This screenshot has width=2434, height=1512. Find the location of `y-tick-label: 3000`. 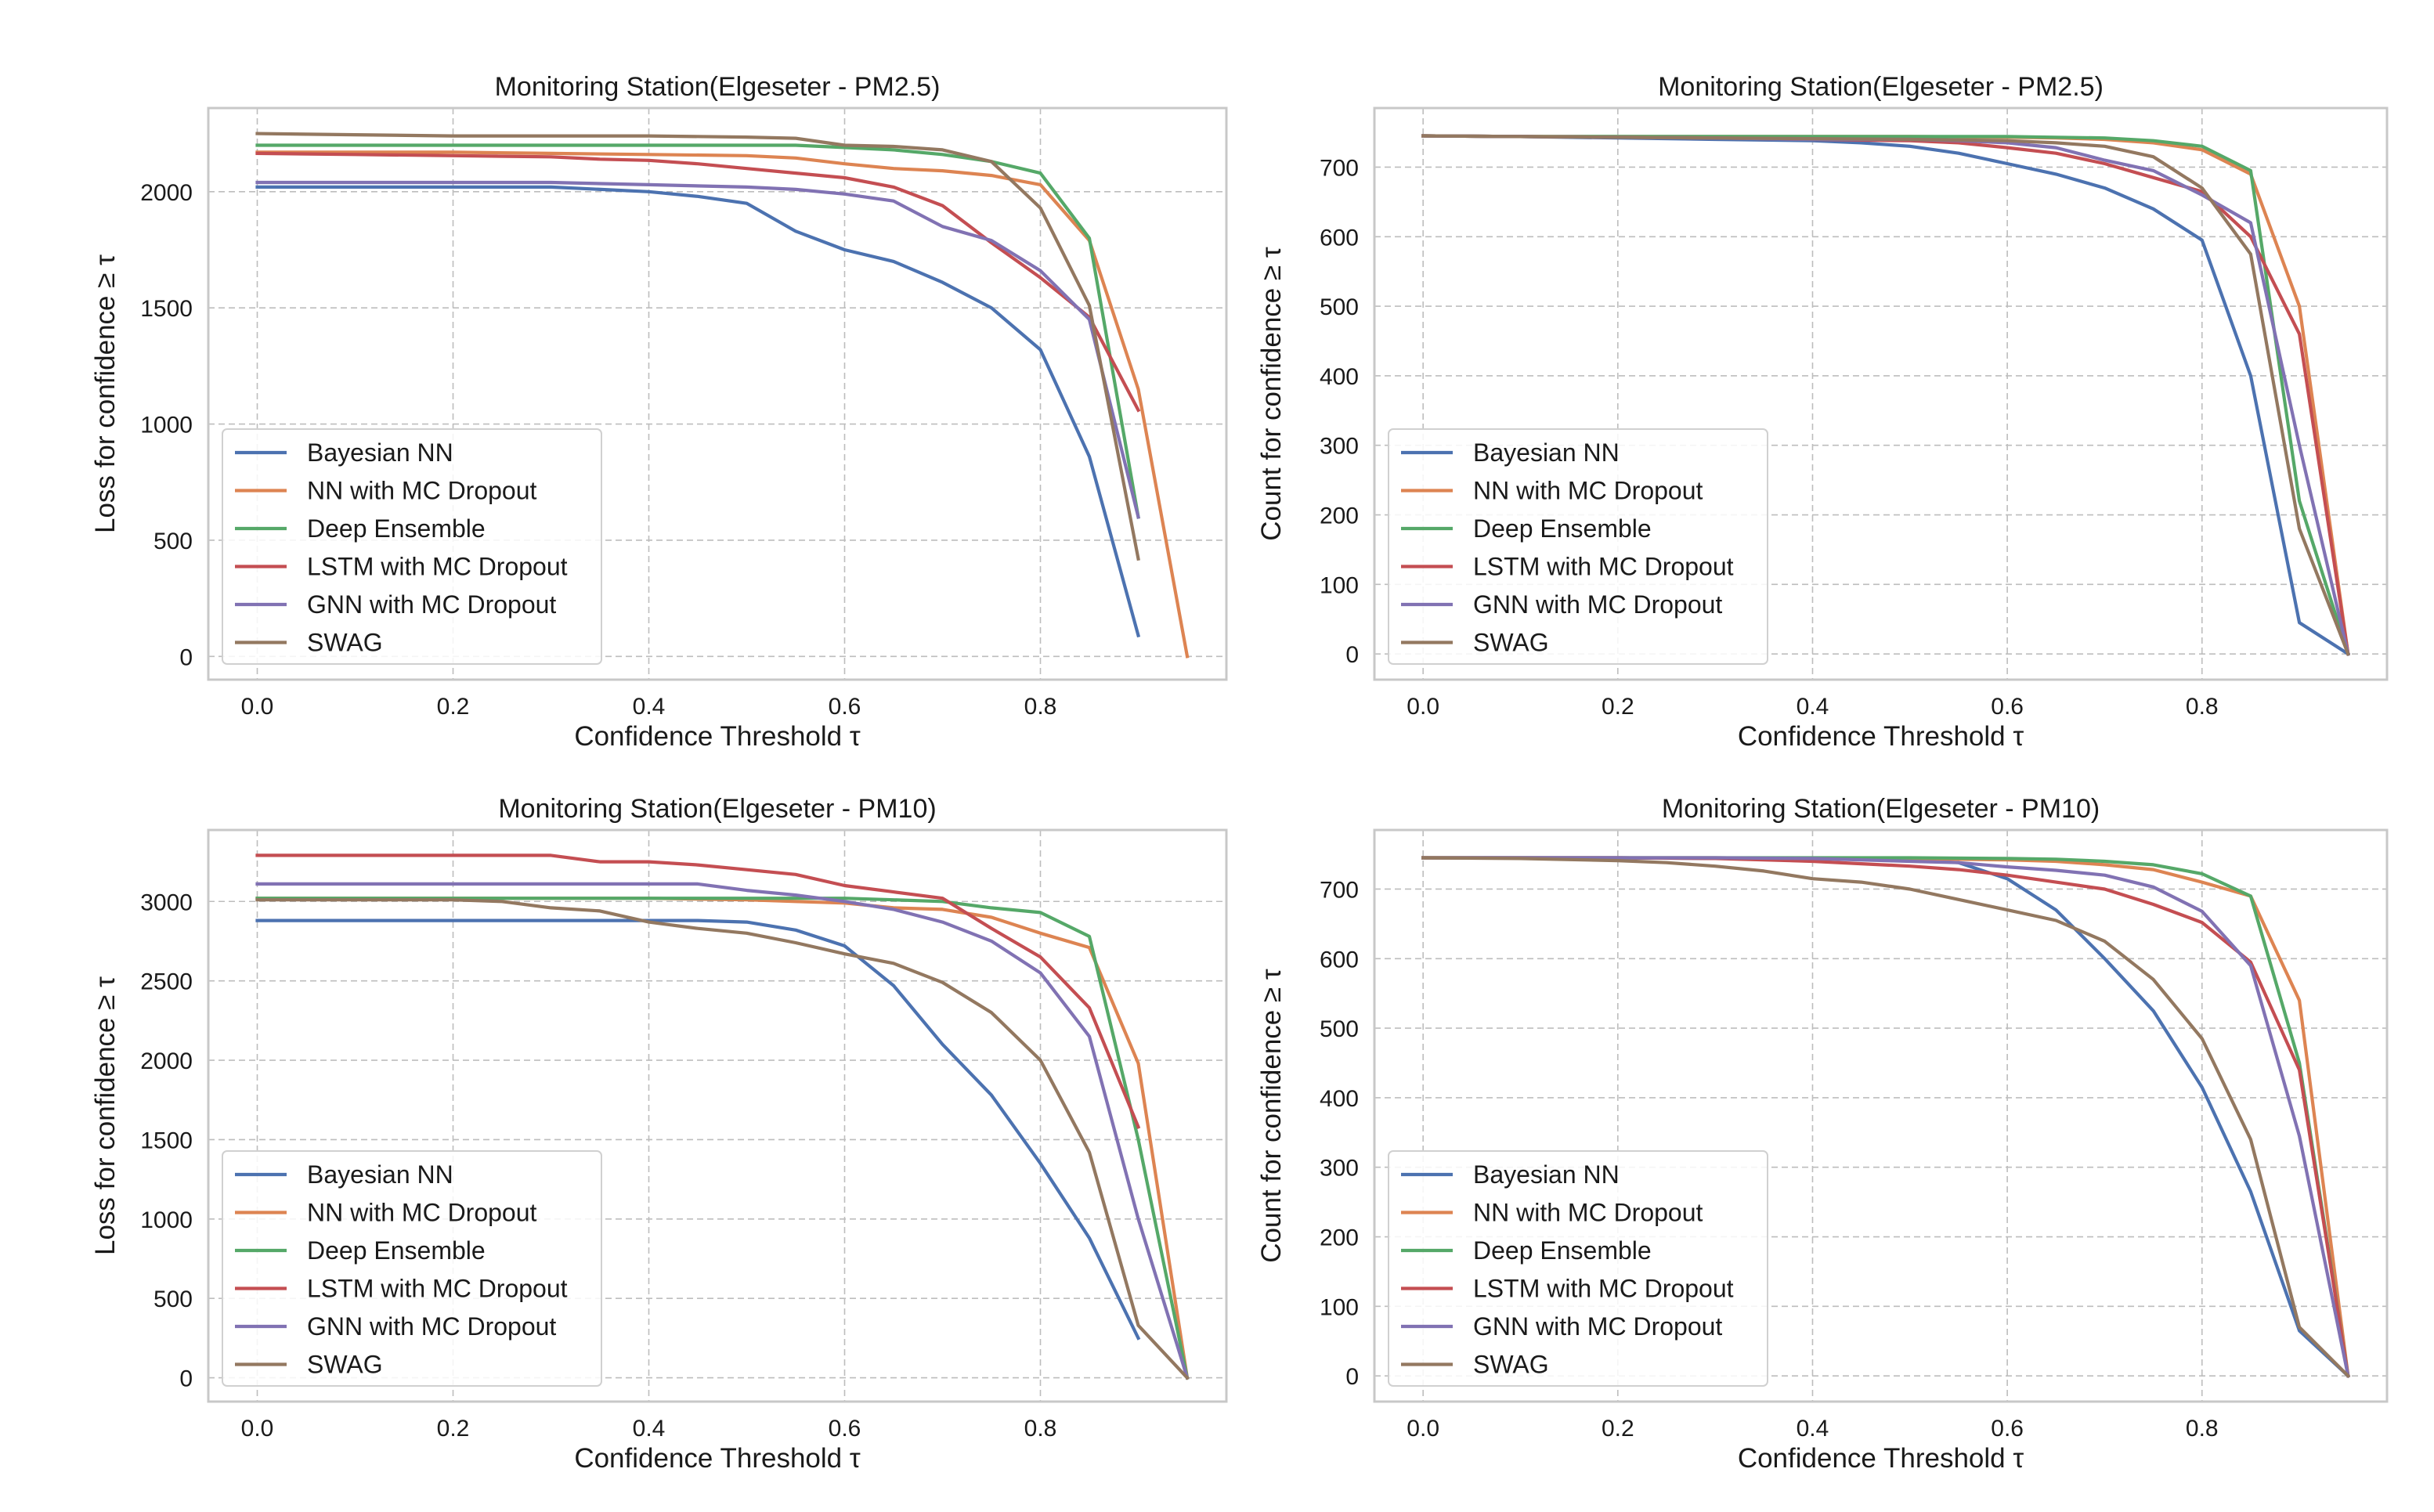

y-tick-label: 3000 is located at coordinates (166, 902).